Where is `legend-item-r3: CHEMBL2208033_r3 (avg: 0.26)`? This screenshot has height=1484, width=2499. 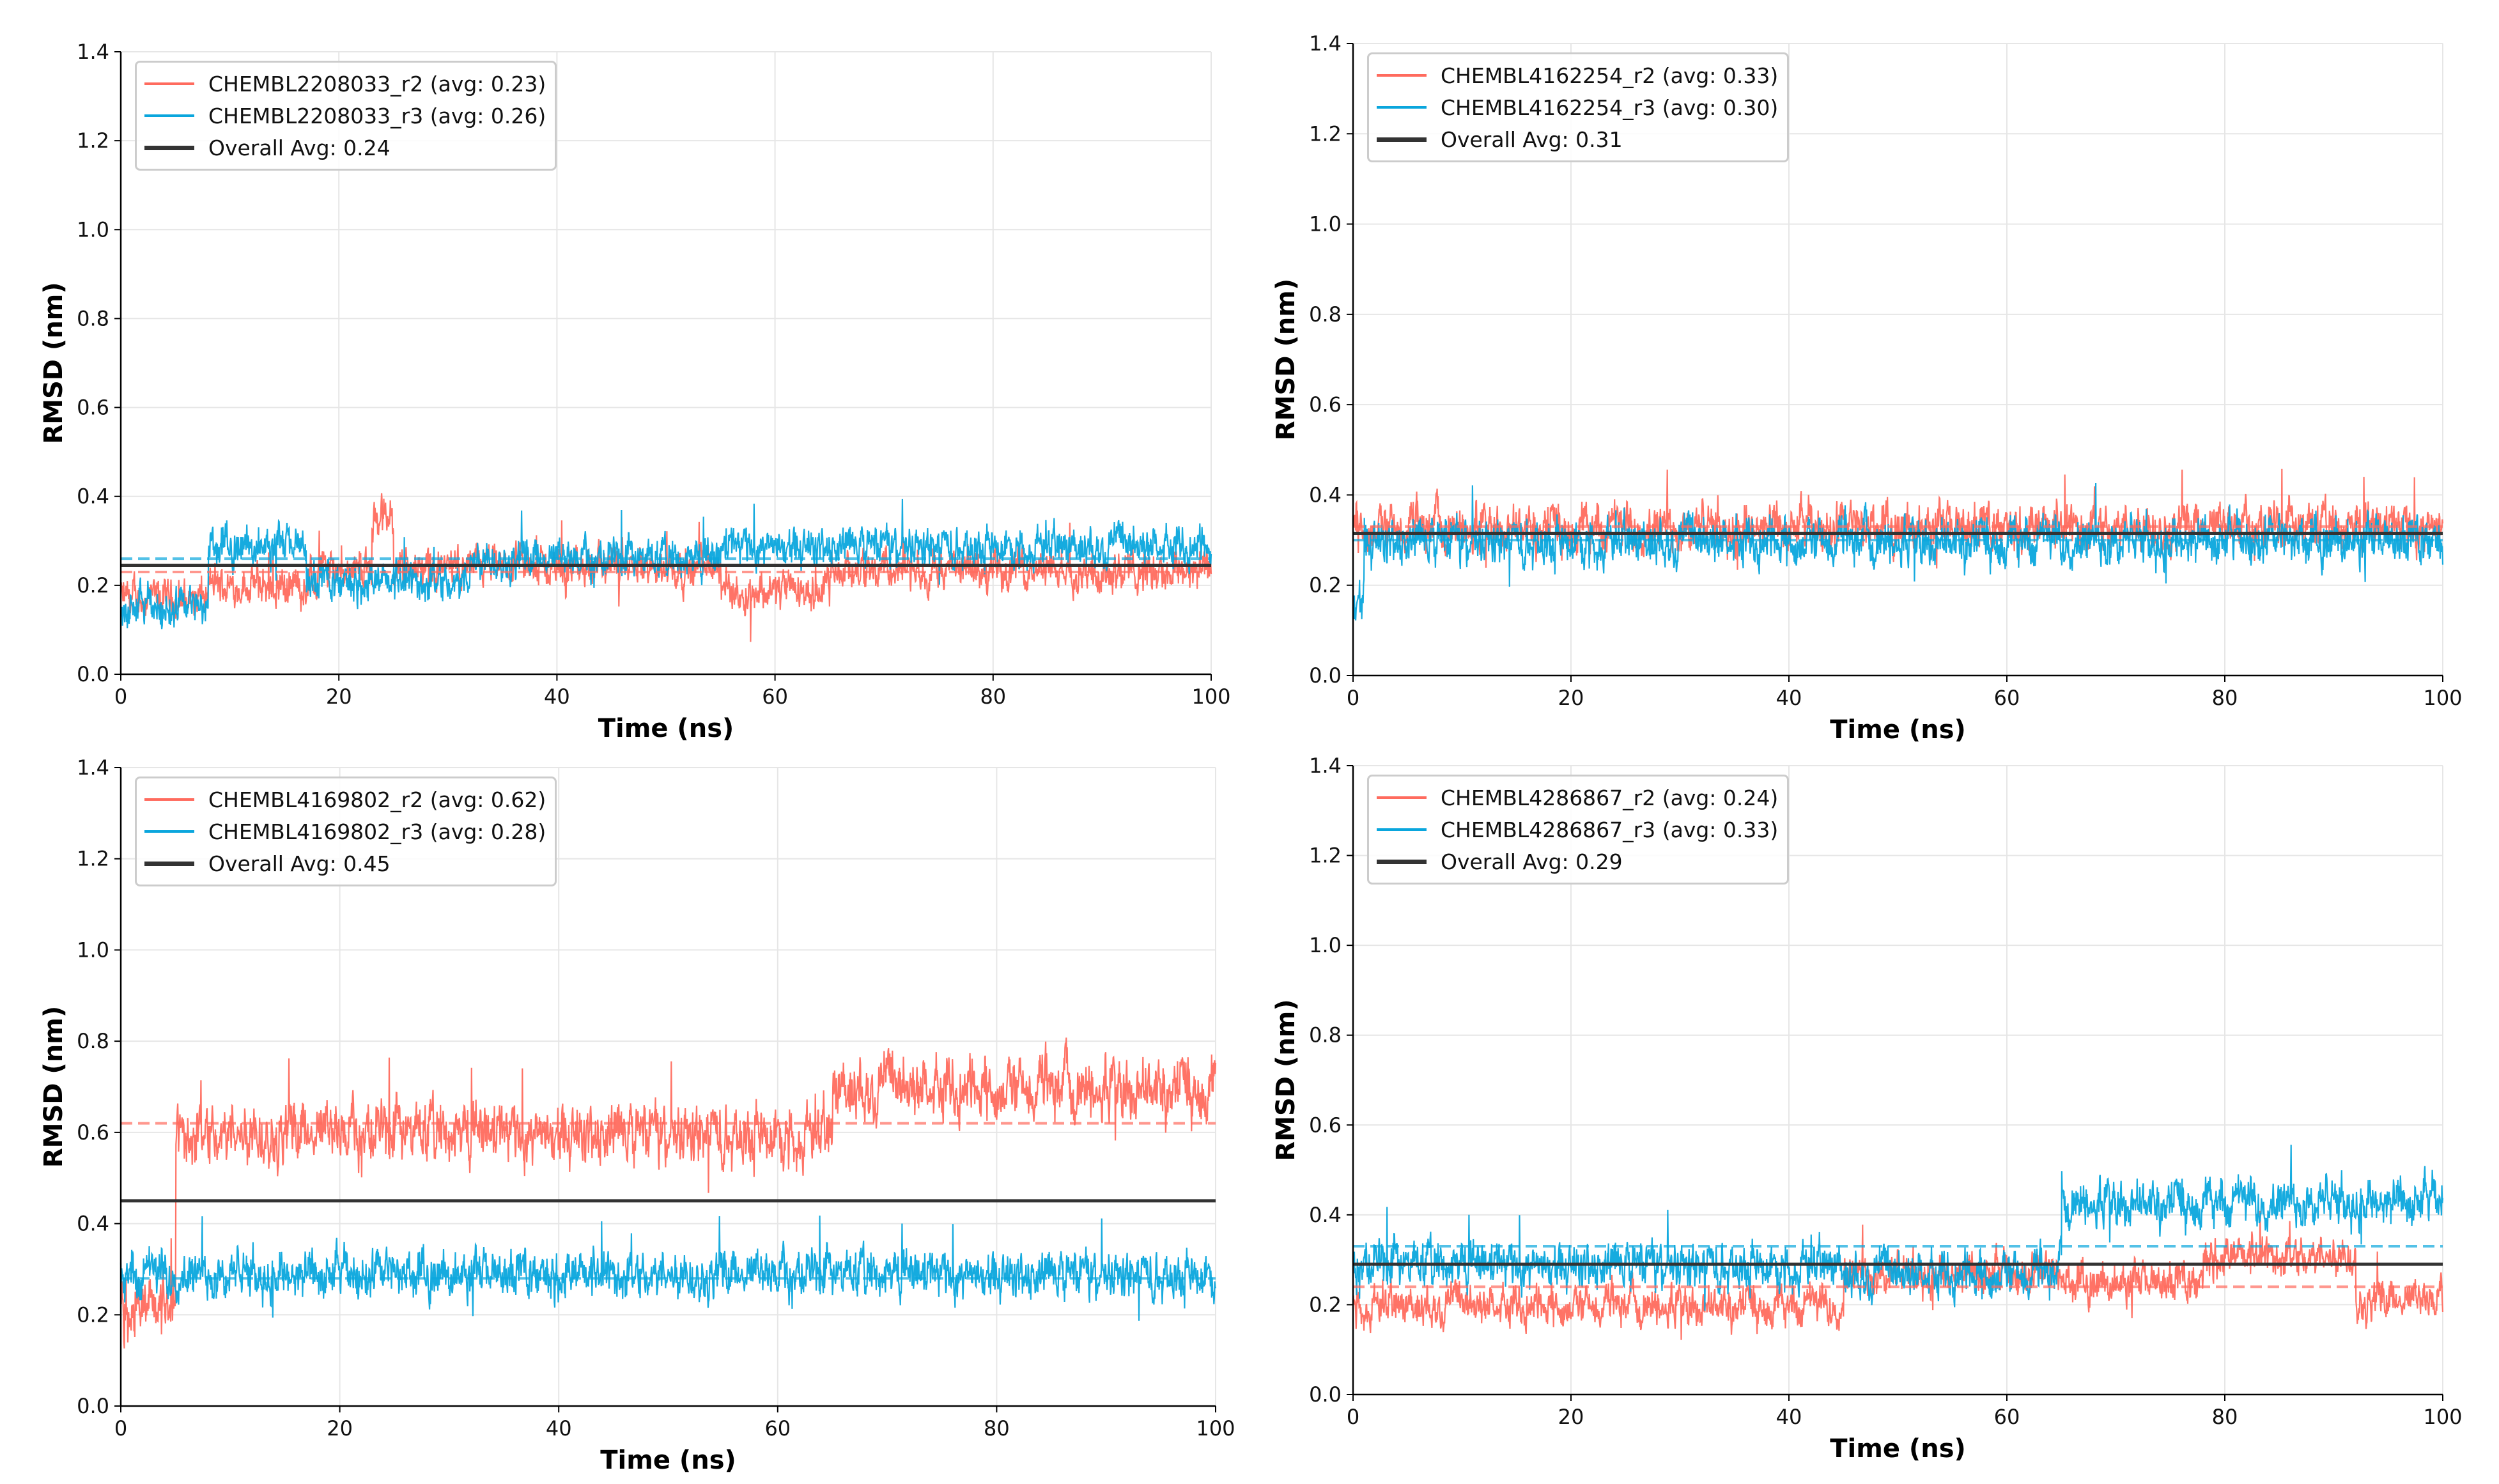
legend-item-r3: CHEMBL2208033_r3 (avg: 0.26) is located at coordinates (345, 116).